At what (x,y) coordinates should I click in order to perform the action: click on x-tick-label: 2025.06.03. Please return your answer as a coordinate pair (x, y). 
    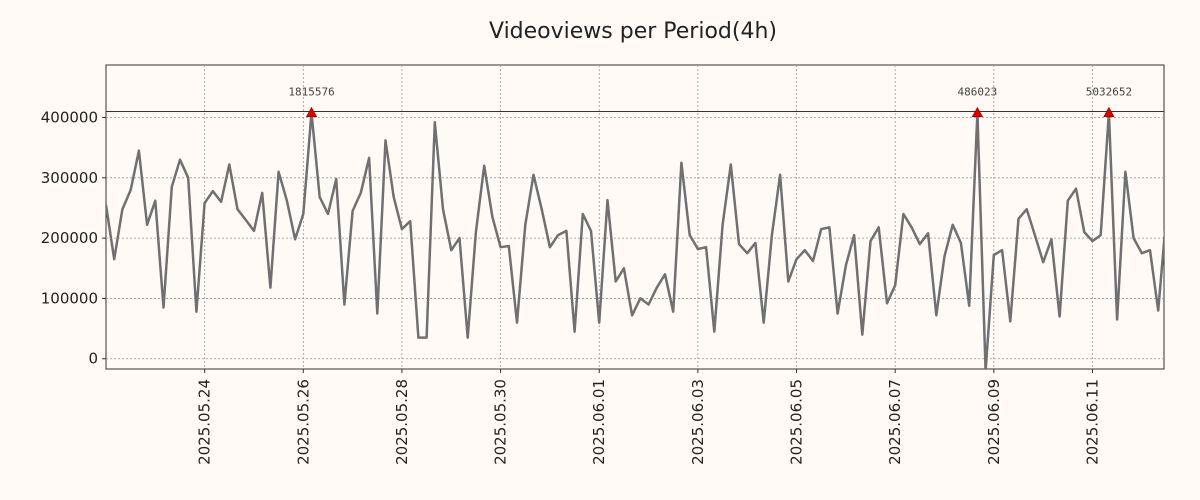
    Looking at the image, I should click on (698, 422).